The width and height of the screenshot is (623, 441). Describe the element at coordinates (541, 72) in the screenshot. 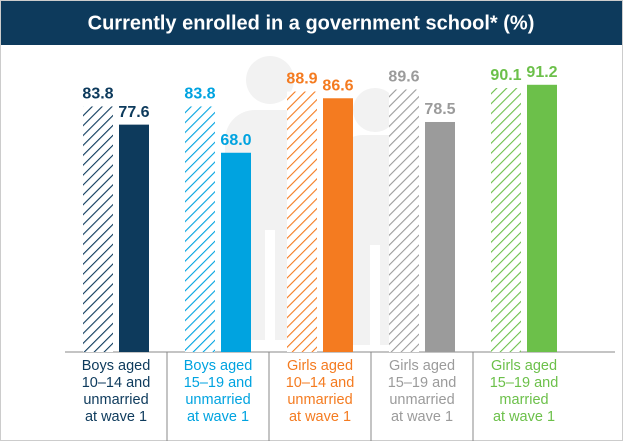

I see `value-label: 91.2` at that location.